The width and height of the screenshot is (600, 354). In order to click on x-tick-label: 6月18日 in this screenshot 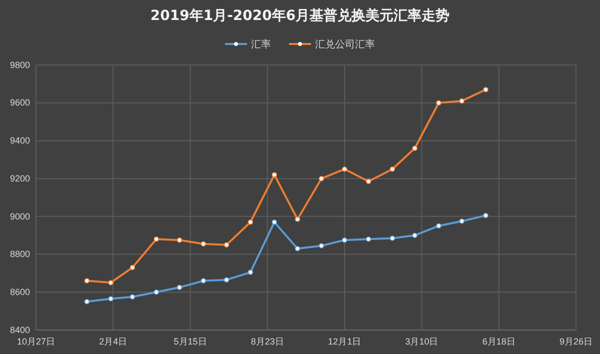, I will do `click(499, 341)`.